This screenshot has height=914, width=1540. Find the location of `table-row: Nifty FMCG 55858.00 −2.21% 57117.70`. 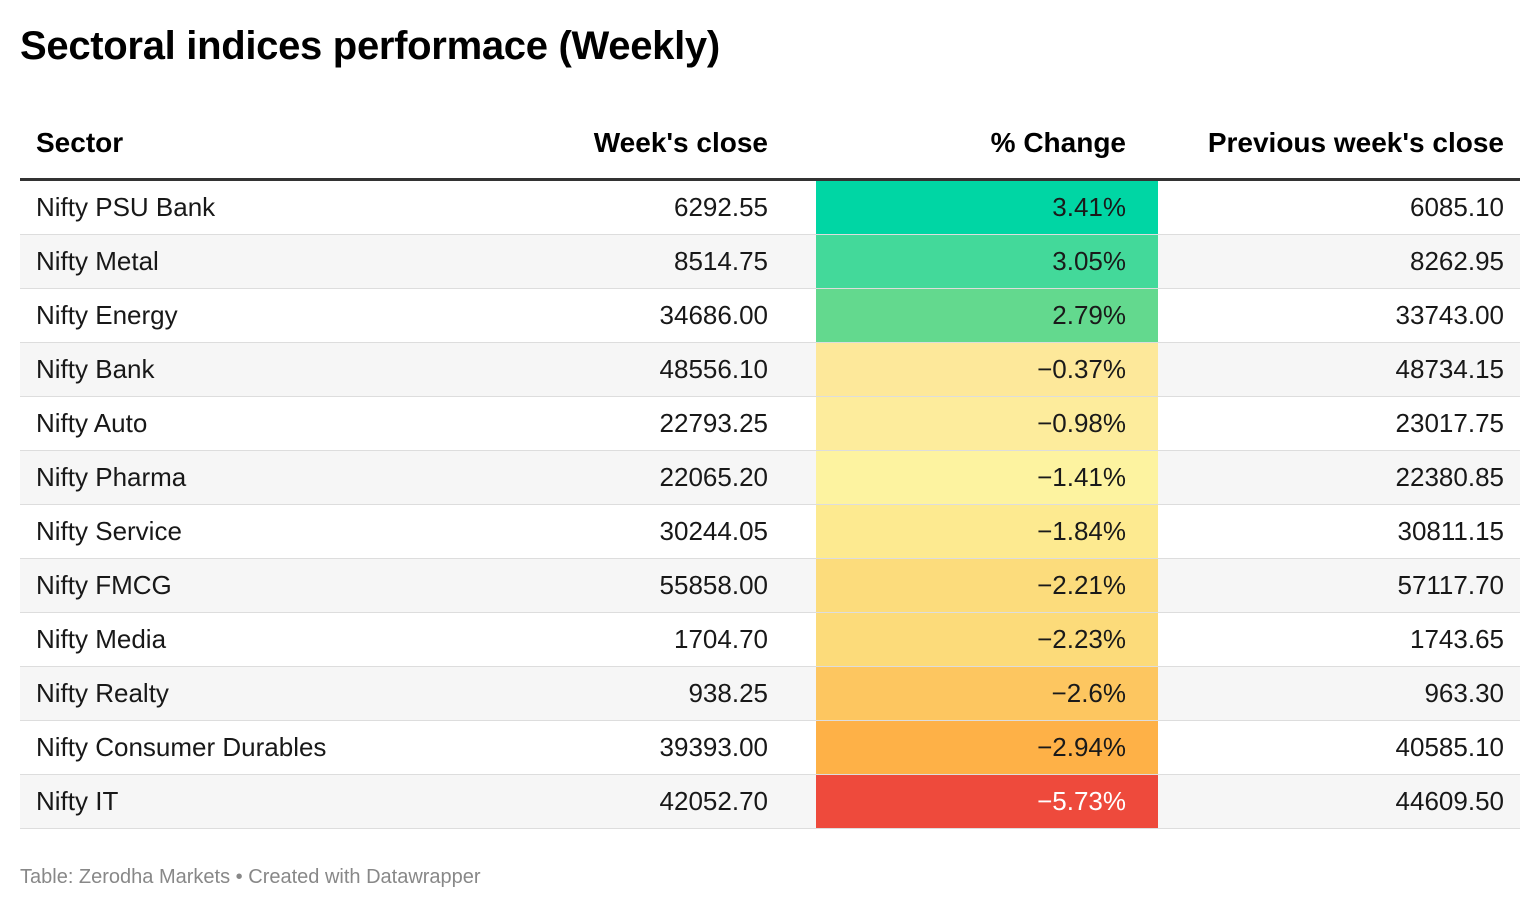

table-row: Nifty FMCG 55858.00 −2.21% 57117.70 is located at coordinates (770, 585).